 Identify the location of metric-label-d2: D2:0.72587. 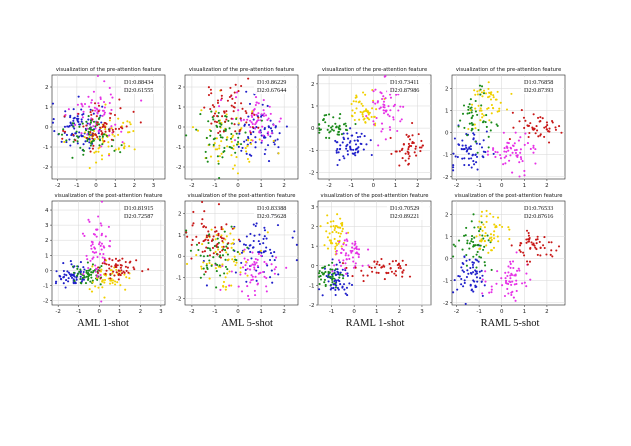
(138, 216).